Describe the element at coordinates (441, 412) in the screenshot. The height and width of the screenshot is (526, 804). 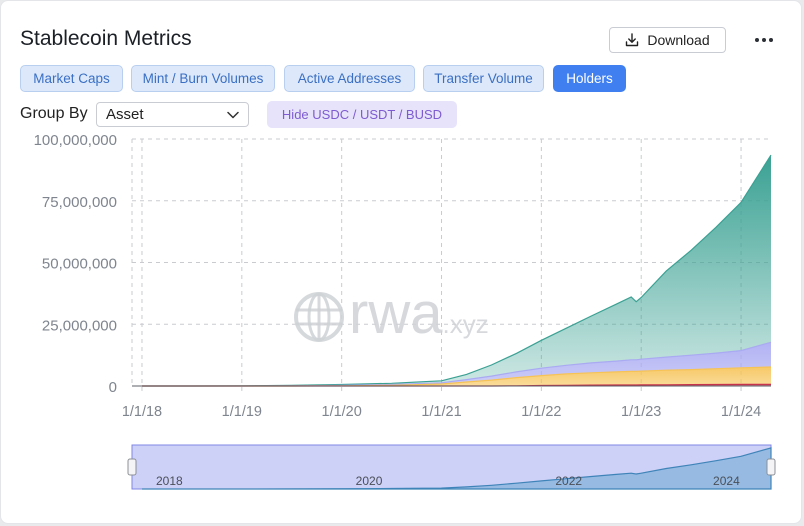
I see `x-tick-label: 1/1/21` at that location.